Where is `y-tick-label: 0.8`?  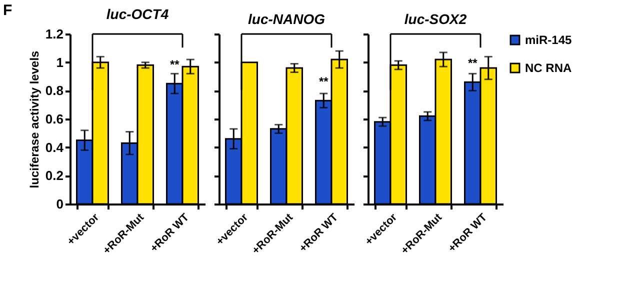
y-tick-label: 0.8 is located at coordinates (54, 90).